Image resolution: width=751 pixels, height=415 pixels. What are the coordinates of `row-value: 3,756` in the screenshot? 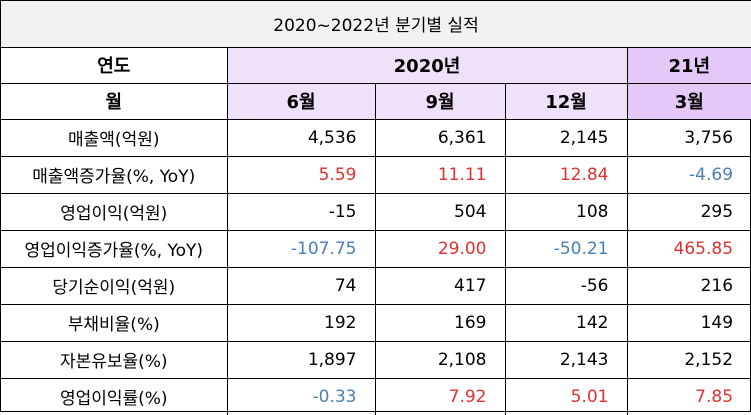 It's located at (688, 137).